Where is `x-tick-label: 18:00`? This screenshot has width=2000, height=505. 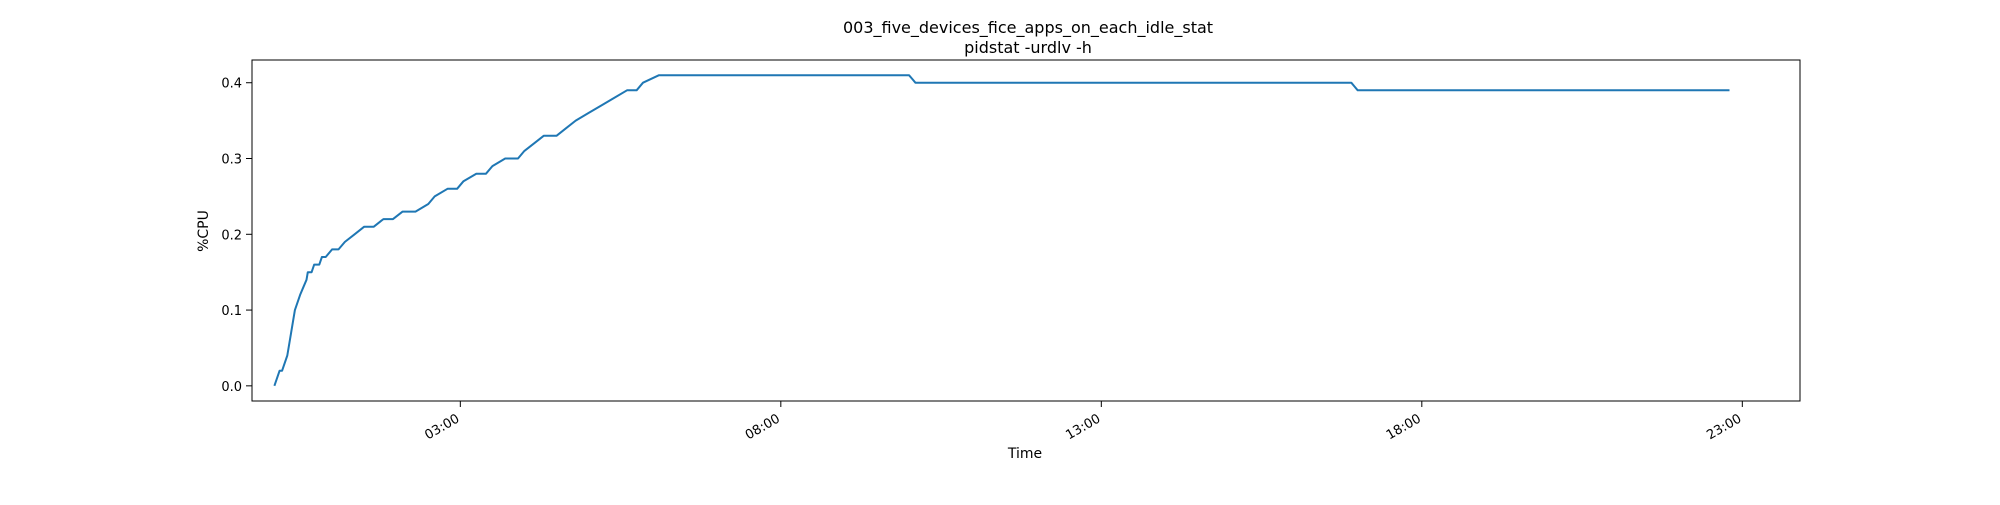
x-tick-label: 18:00 is located at coordinates (1404, 427).